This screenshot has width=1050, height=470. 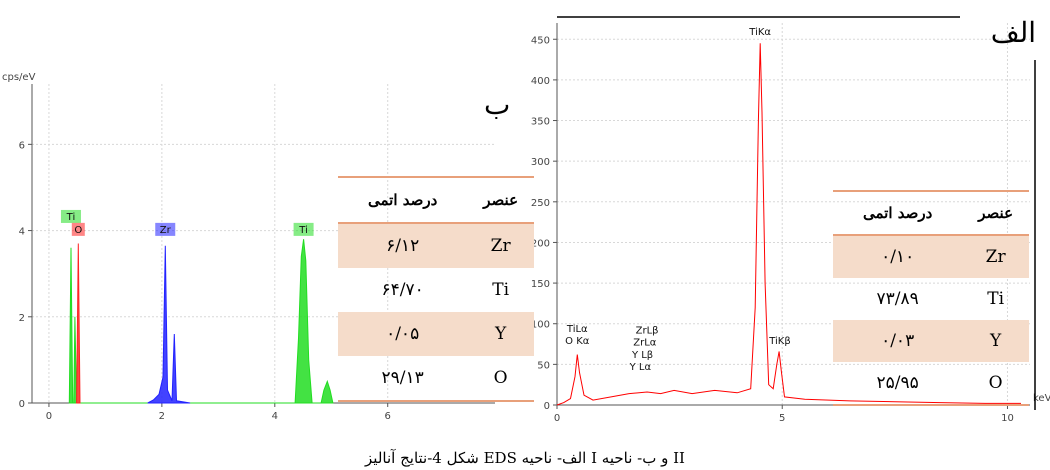 I want to click on y-tick-label: 100, so click(x=540, y=325).